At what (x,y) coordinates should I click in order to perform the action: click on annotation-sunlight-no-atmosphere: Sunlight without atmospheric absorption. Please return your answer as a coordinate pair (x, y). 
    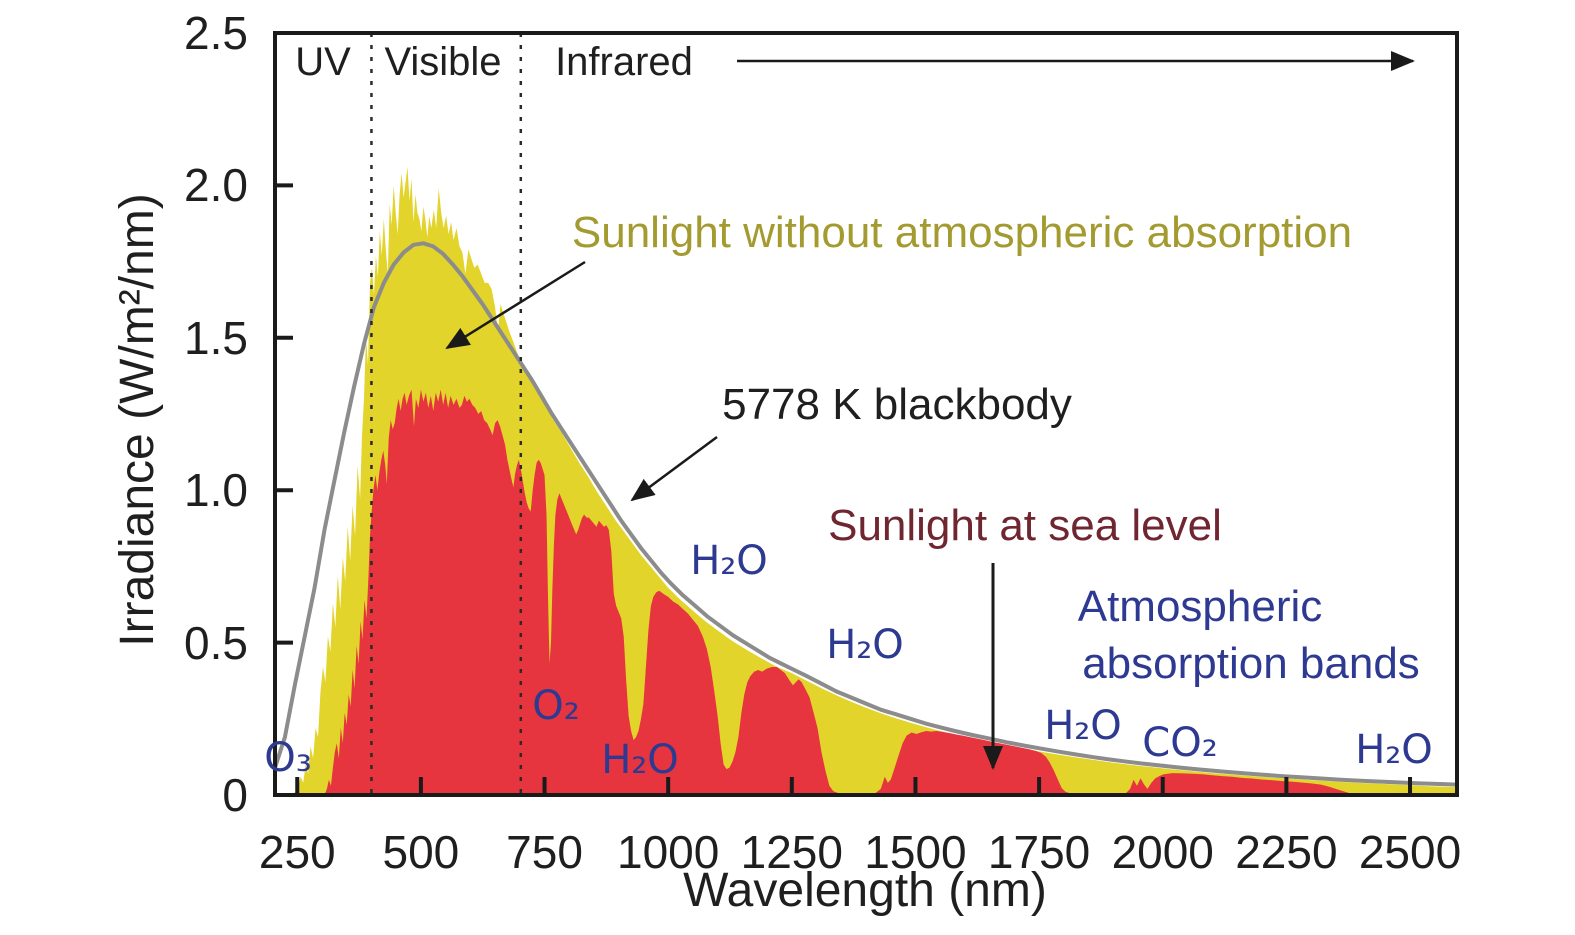
    Looking at the image, I should click on (962, 232).